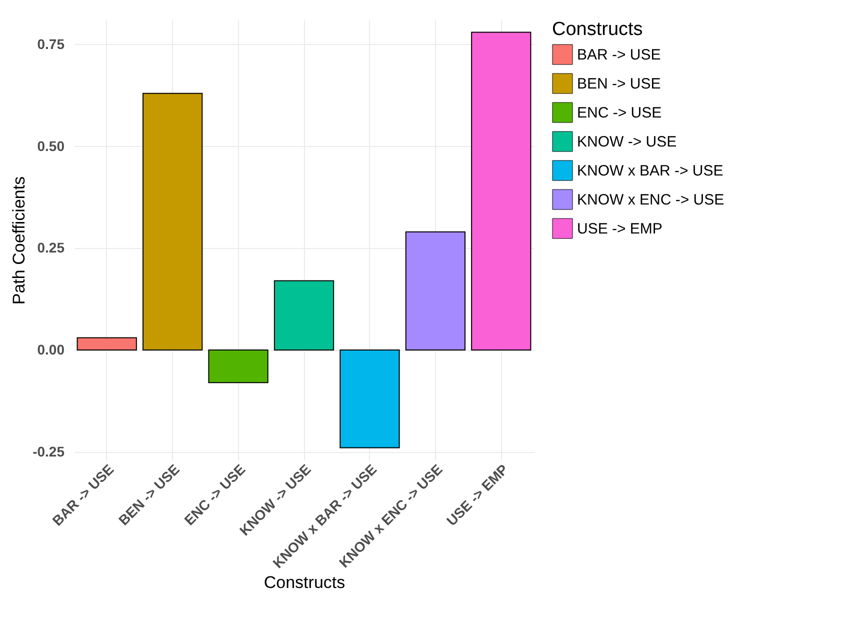 Image resolution: width=848 pixels, height=624 pixels. Describe the element at coordinates (650, 200) in the screenshot. I see `legend-label: KNOW x ENC -> USE` at that location.